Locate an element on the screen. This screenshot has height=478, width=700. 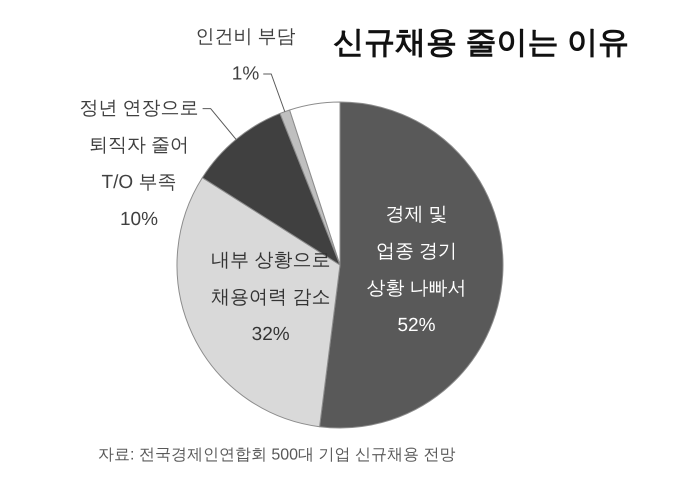
slice-label: 정년 연장으로 퇴직자 줄어 T/O 부족 is located at coordinates (139, 146).